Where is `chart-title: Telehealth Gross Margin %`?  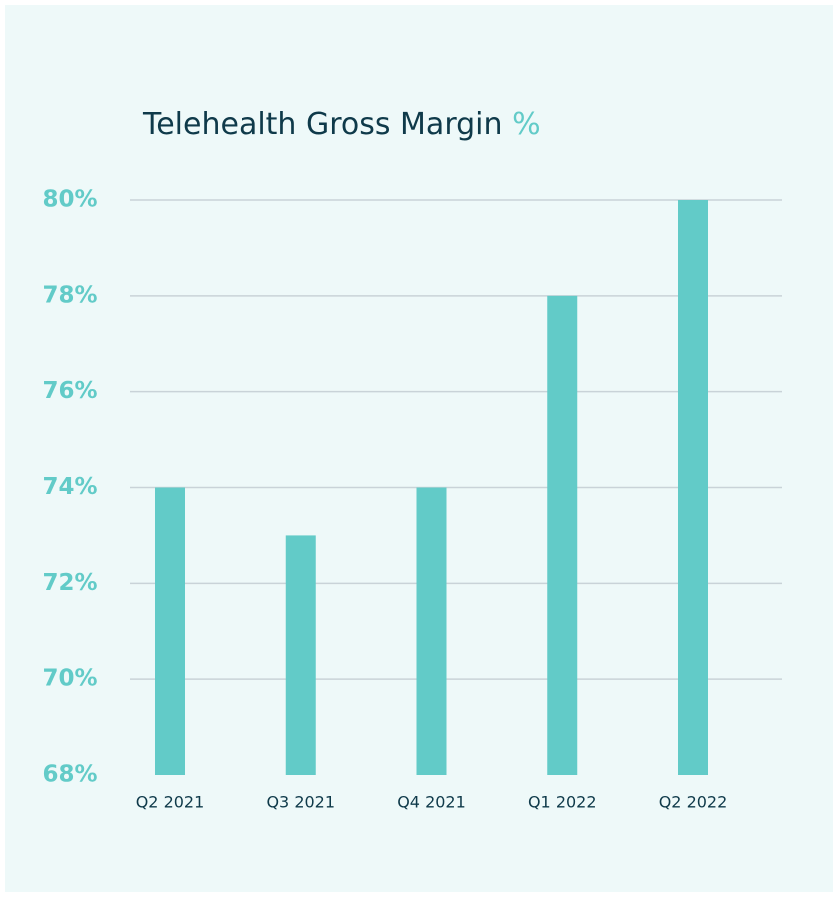
chart-title: Telehealth Gross Margin % is located at coordinates (341, 124).